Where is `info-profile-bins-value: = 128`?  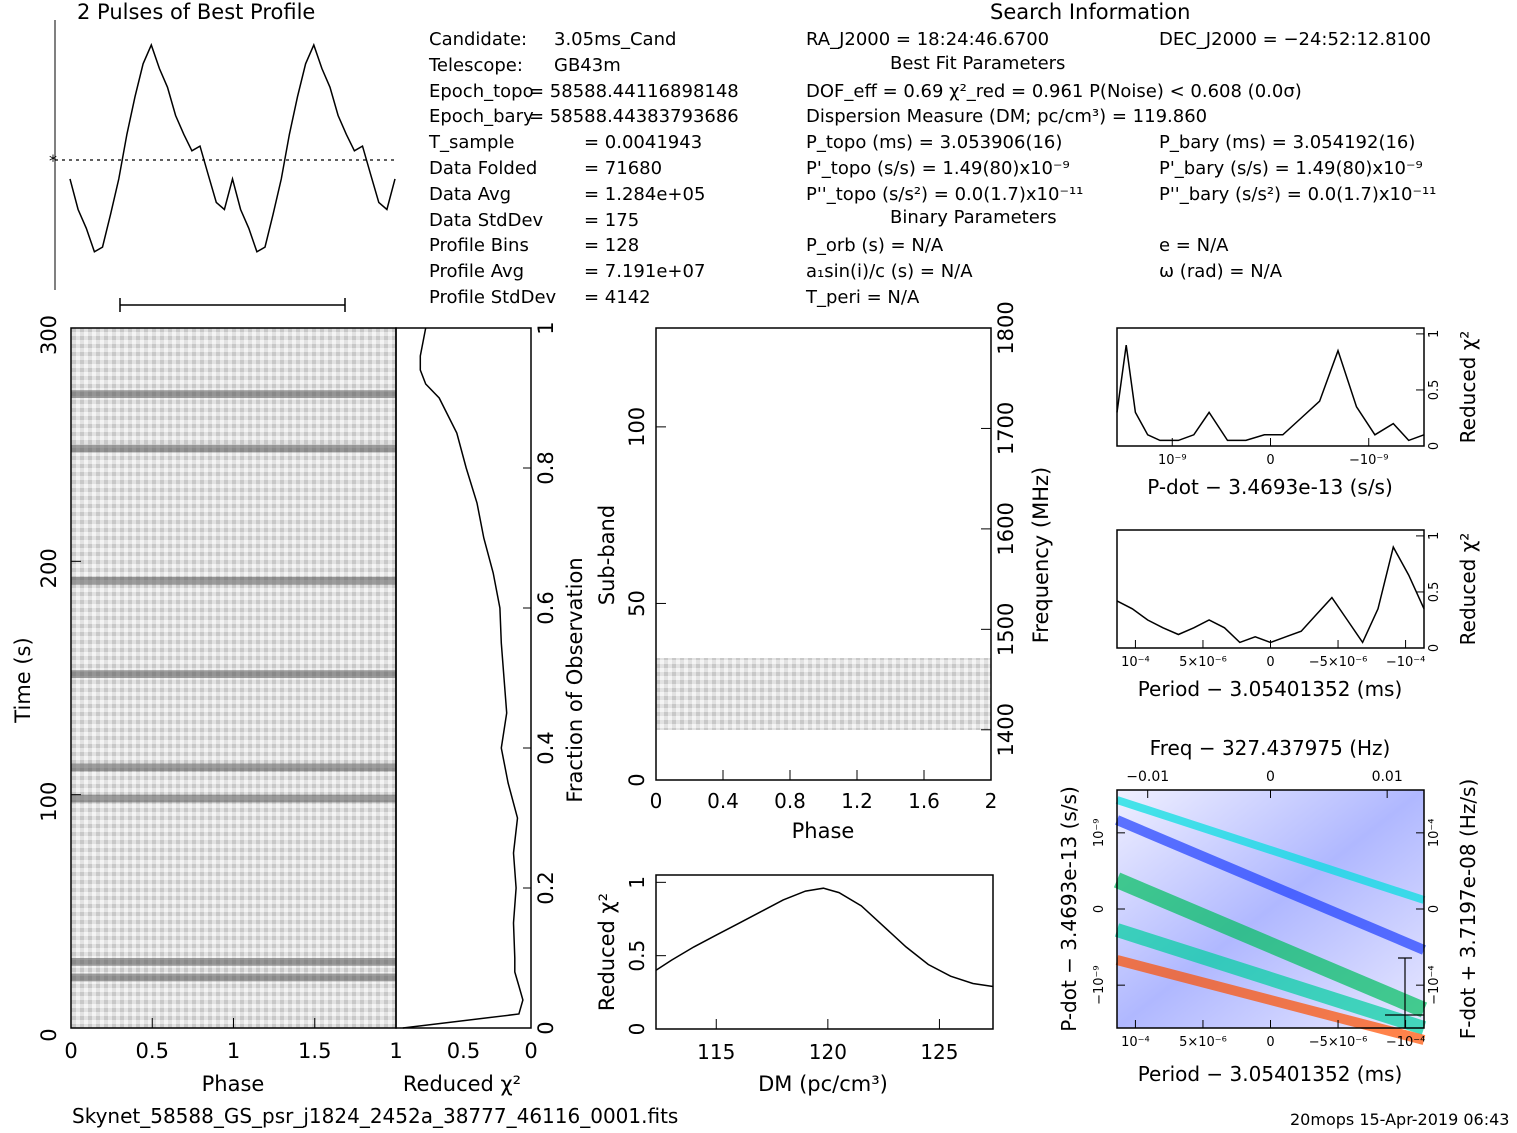 info-profile-bins-value: = 128 is located at coordinates (612, 246).